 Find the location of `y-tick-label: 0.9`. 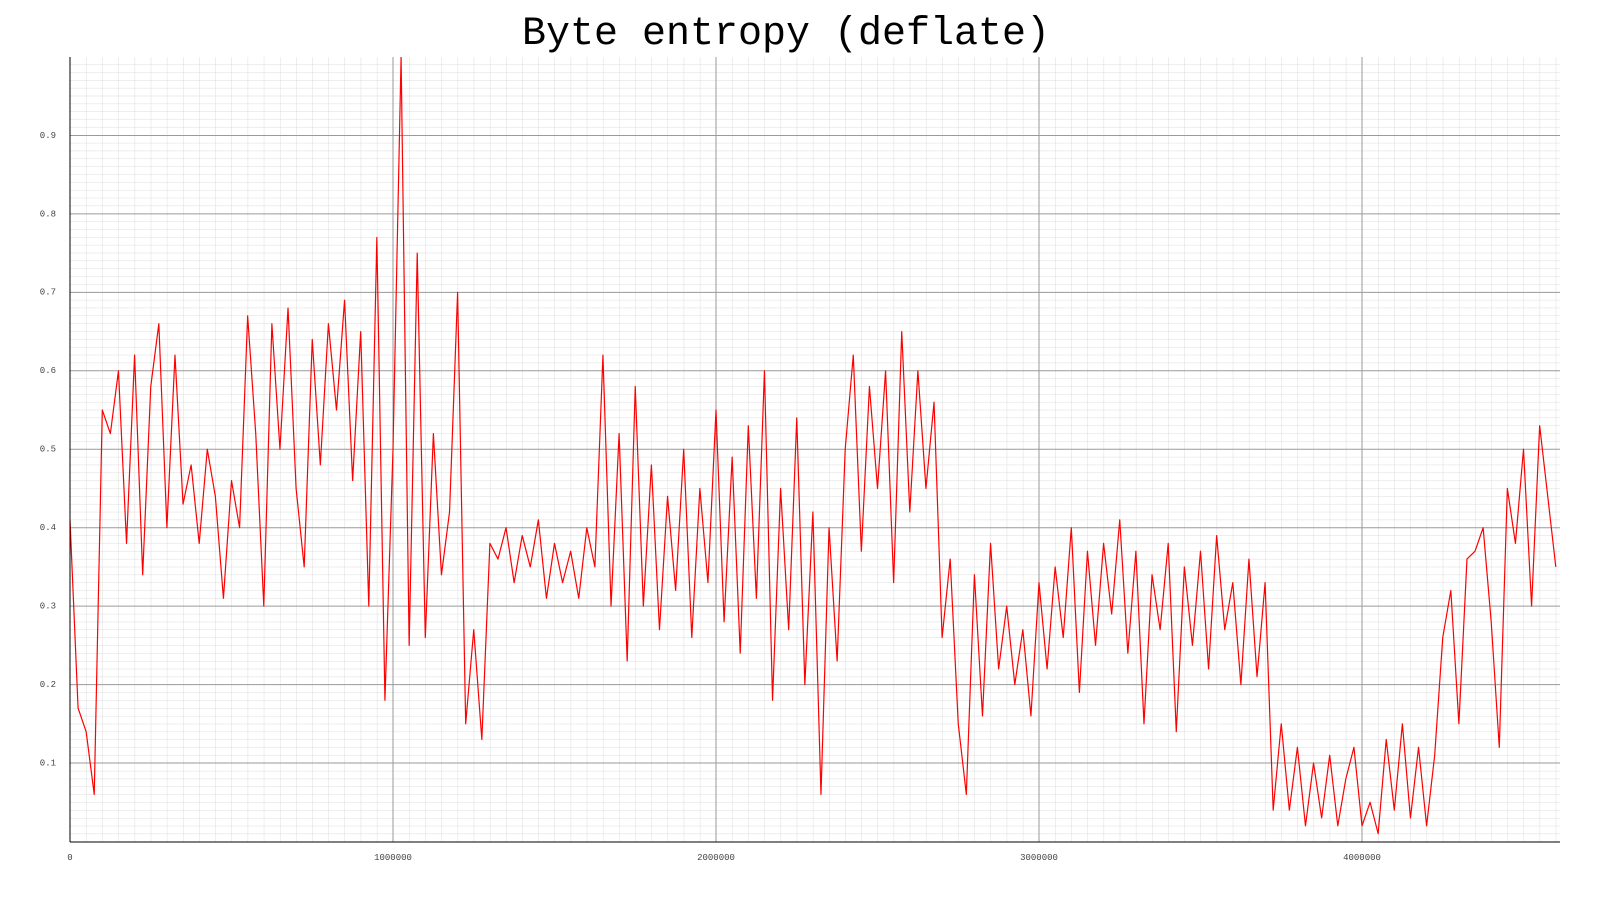

y-tick-label: 0.9 is located at coordinates (48, 136).